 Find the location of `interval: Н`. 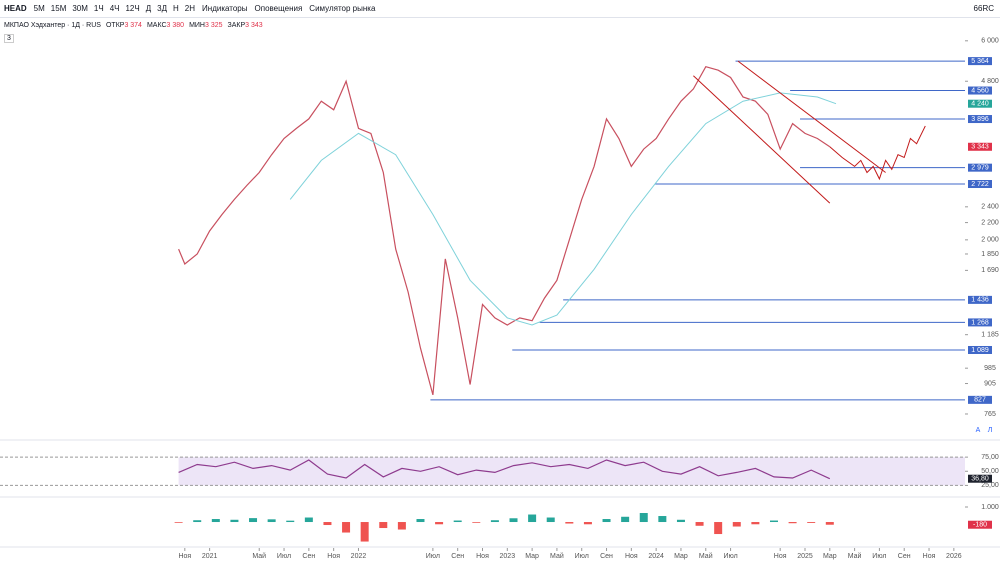

interval: Н is located at coordinates (176, 8).